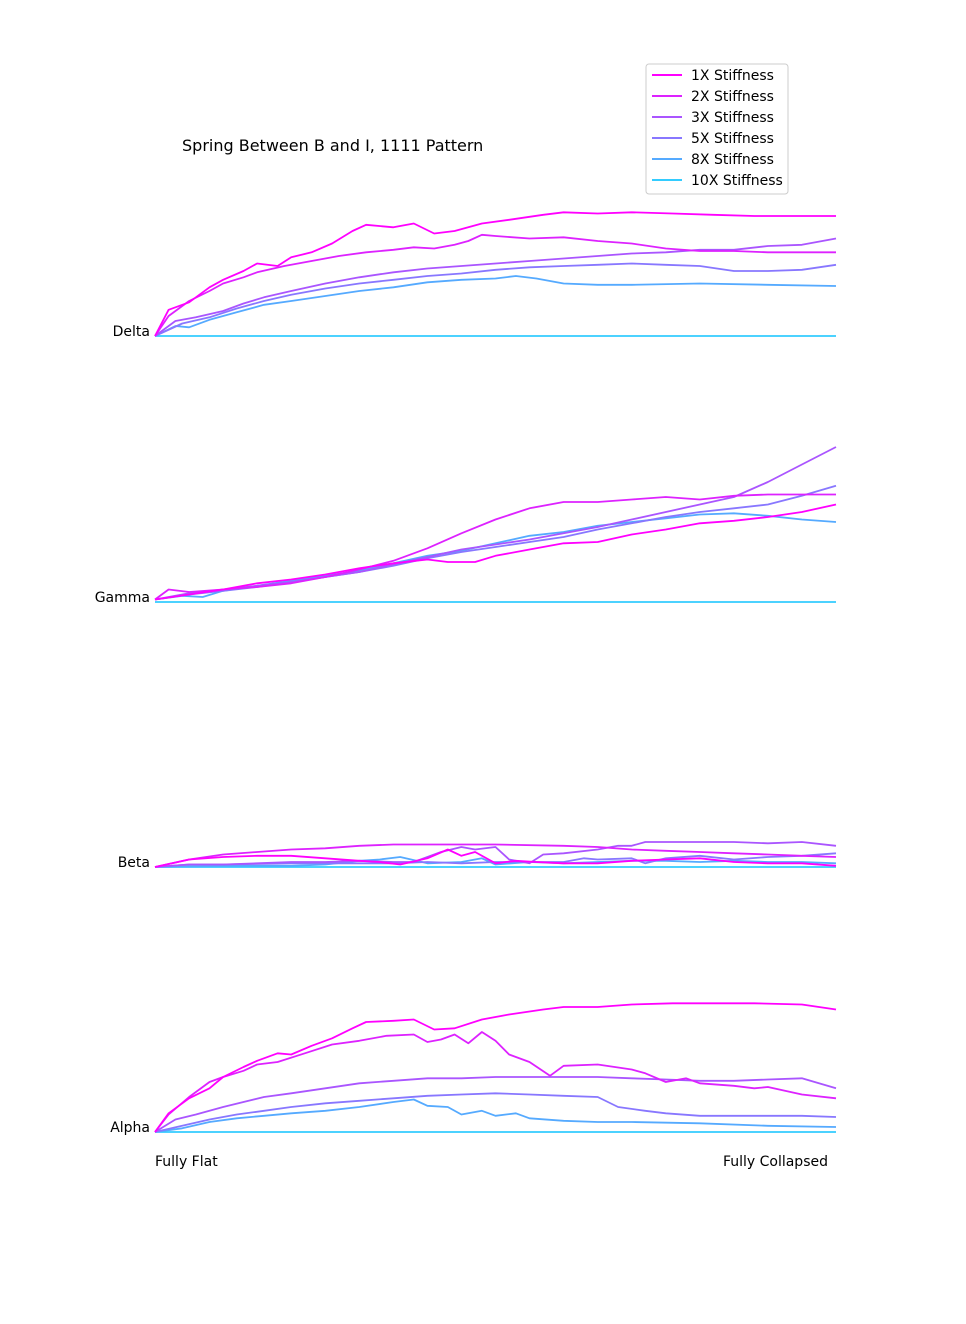 The height and width of the screenshot is (1324, 966). Describe the element at coordinates (186, 1162) in the screenshot. I see `x-start-label: Fully Flat` at that location.